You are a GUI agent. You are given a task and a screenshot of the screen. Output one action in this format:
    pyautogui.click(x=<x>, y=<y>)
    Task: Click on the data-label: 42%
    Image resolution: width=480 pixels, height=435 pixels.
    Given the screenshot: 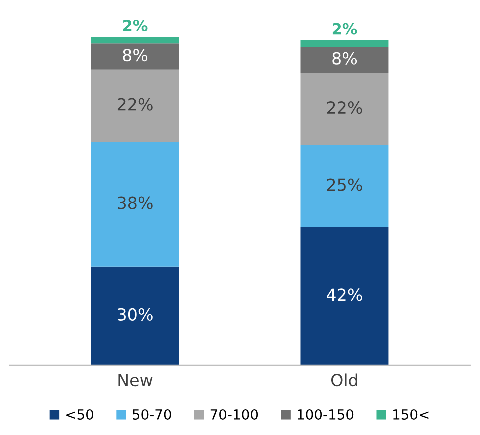 What is the action you would take?
    pyautogui.click(x=344, y=295)
    